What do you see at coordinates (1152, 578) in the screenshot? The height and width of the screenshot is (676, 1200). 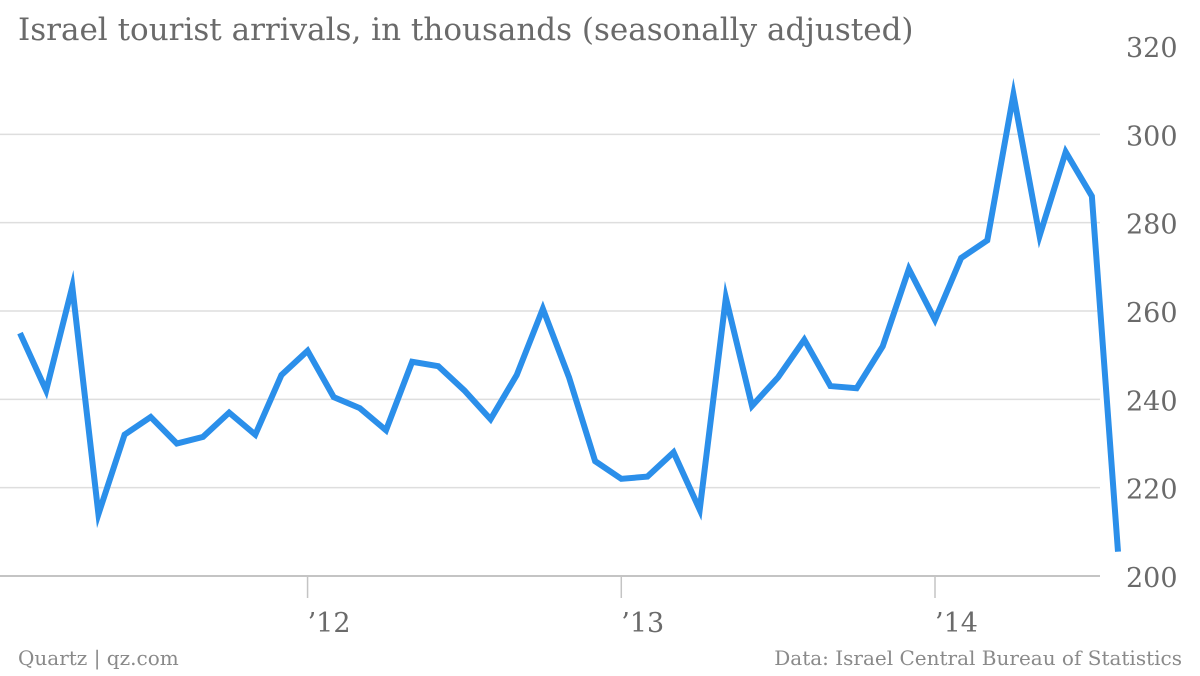 I see `y-tick-label: 200` at bounding box center [1152, 578].